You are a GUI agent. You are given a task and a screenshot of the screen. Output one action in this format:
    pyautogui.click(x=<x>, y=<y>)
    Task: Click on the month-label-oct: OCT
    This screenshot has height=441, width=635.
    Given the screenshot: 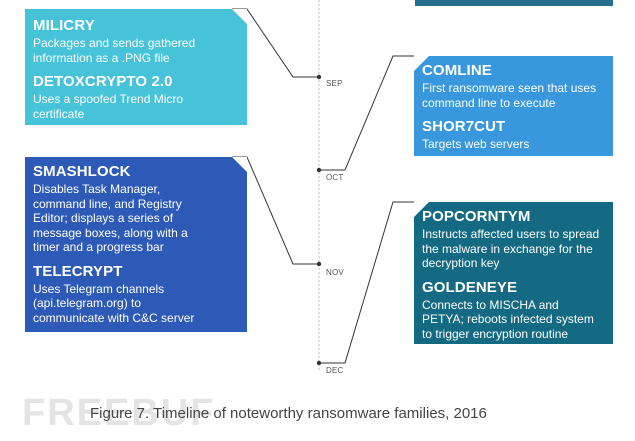 What is the action you would take?
    pyautogui.click(x=335, y=177)
    